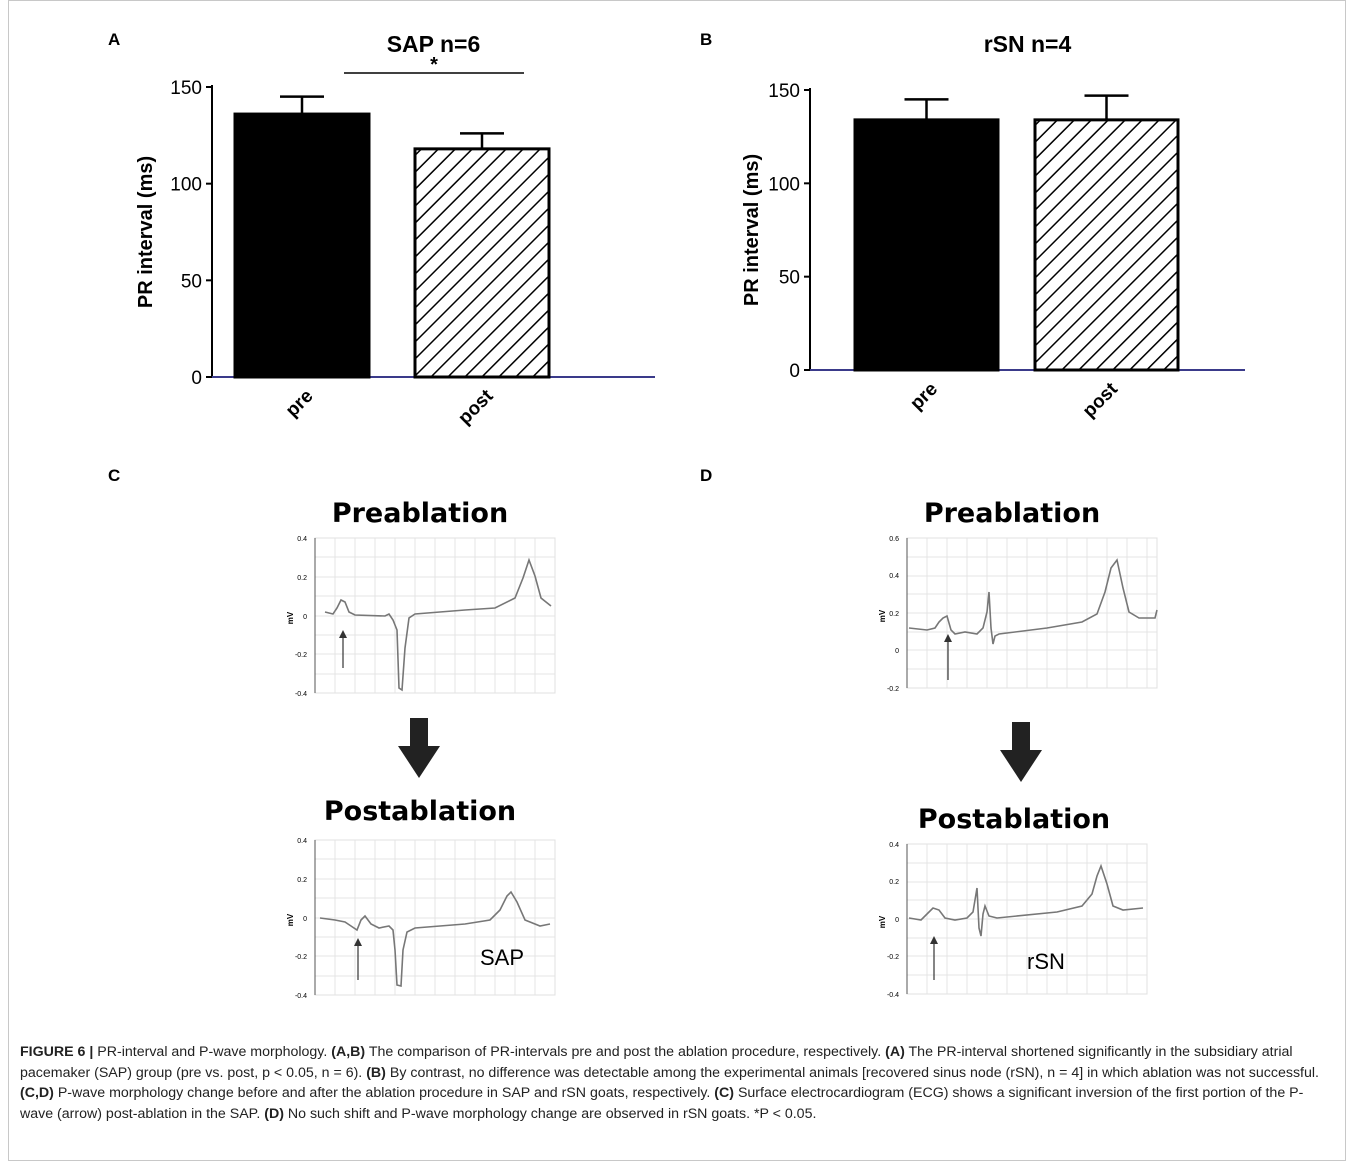 Image resolution: width=1355 pixels, height=1167 pixels. Describe the element at coordinates (1012, 513) in the screenshot. I see `ecg-d-pre-title: Preablation` at that location.